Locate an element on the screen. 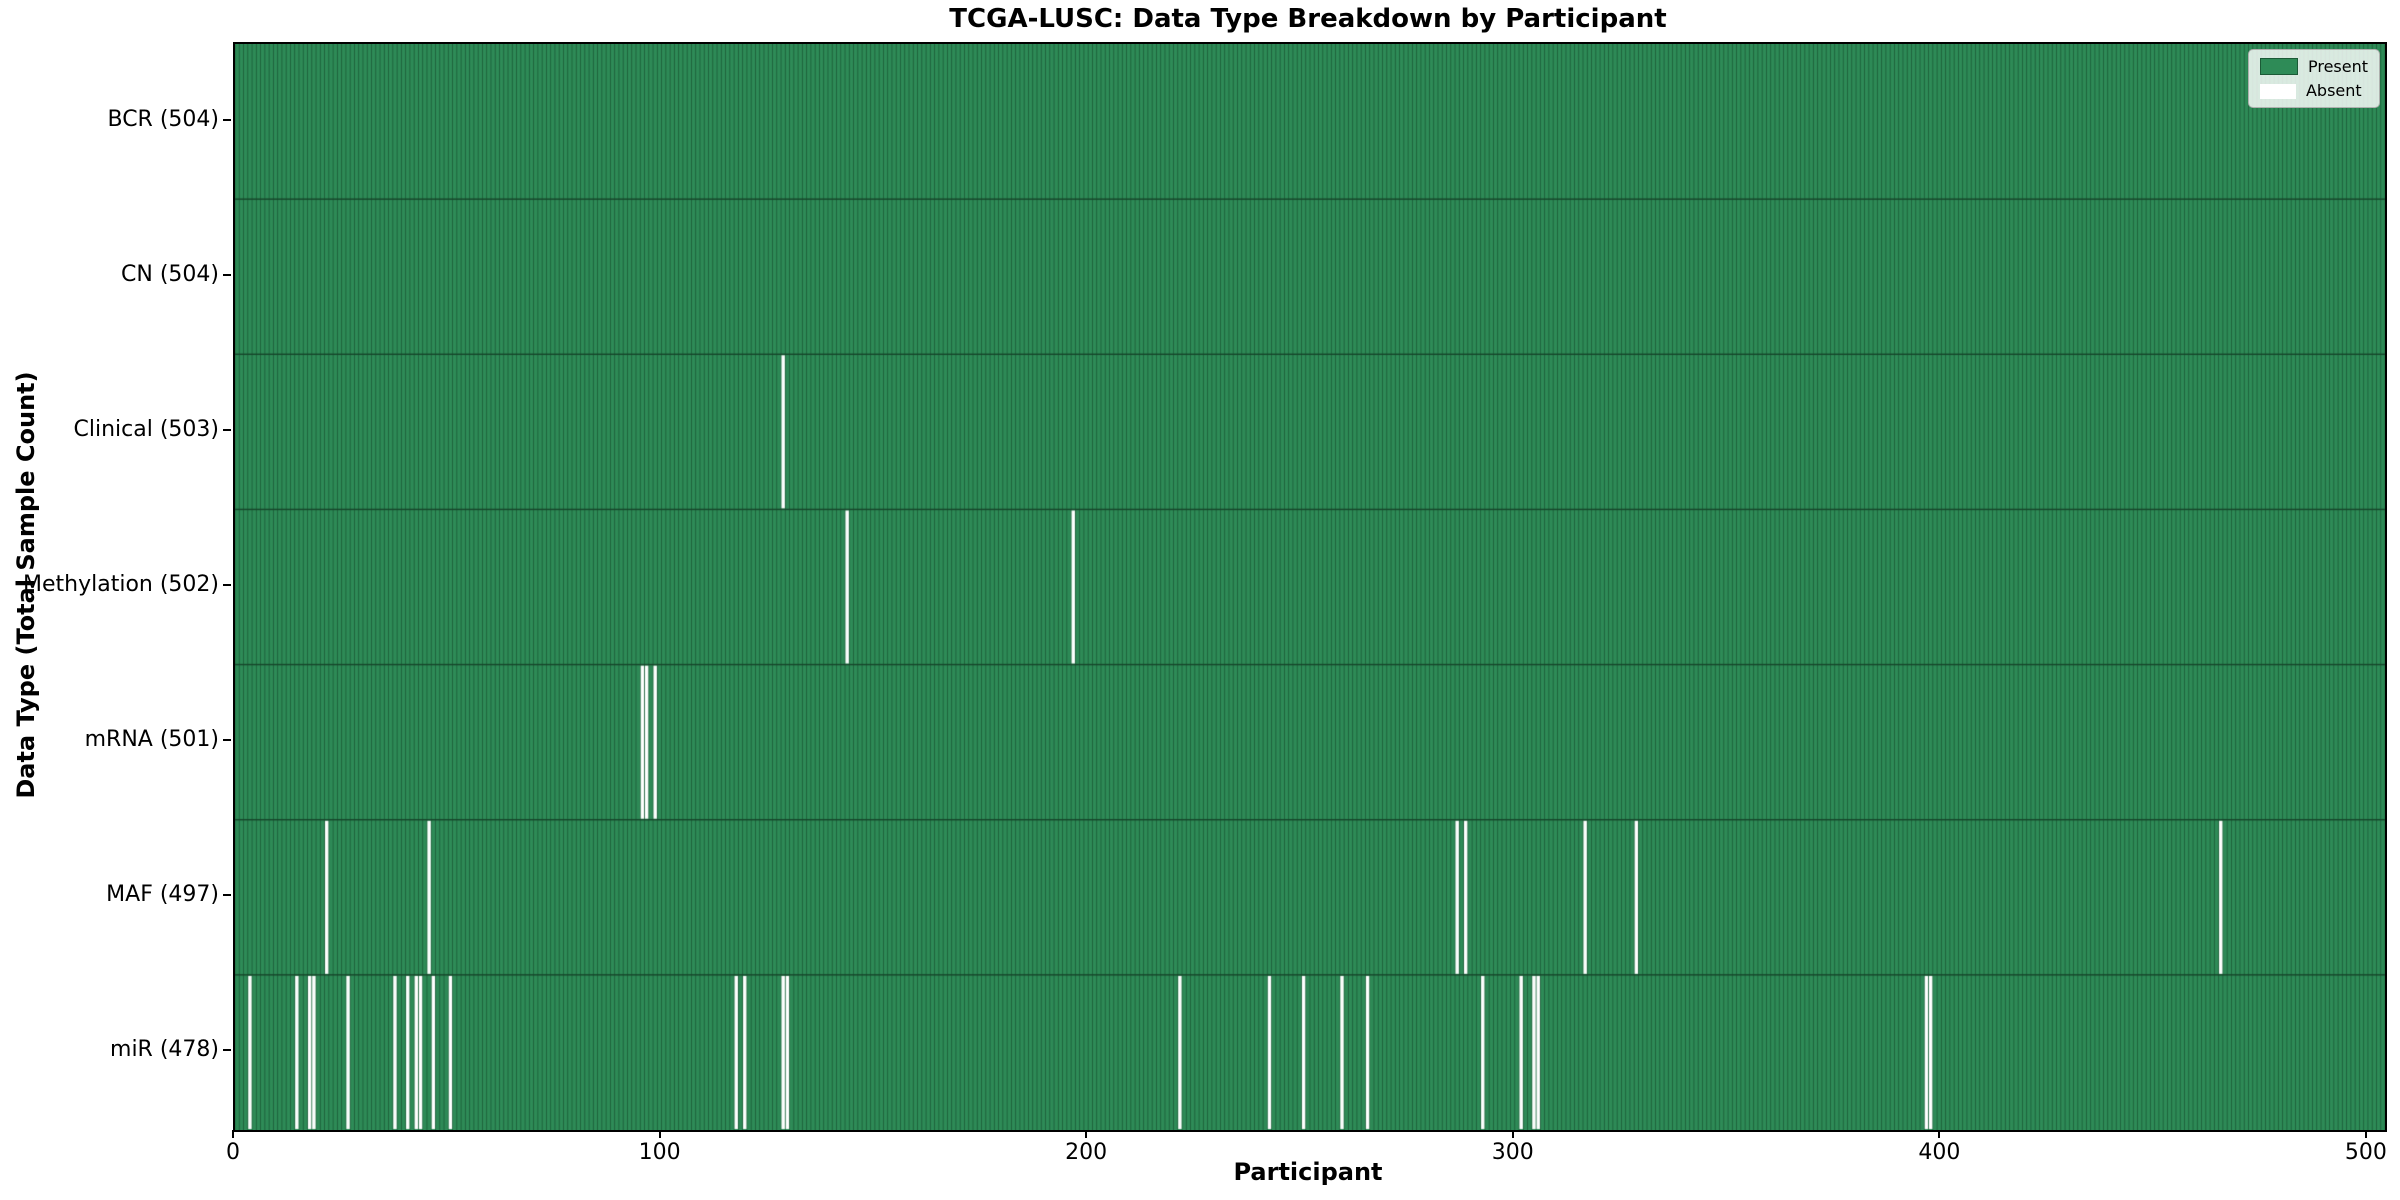  legend-item-absent: Absent is located at coordinates (2313, 90).